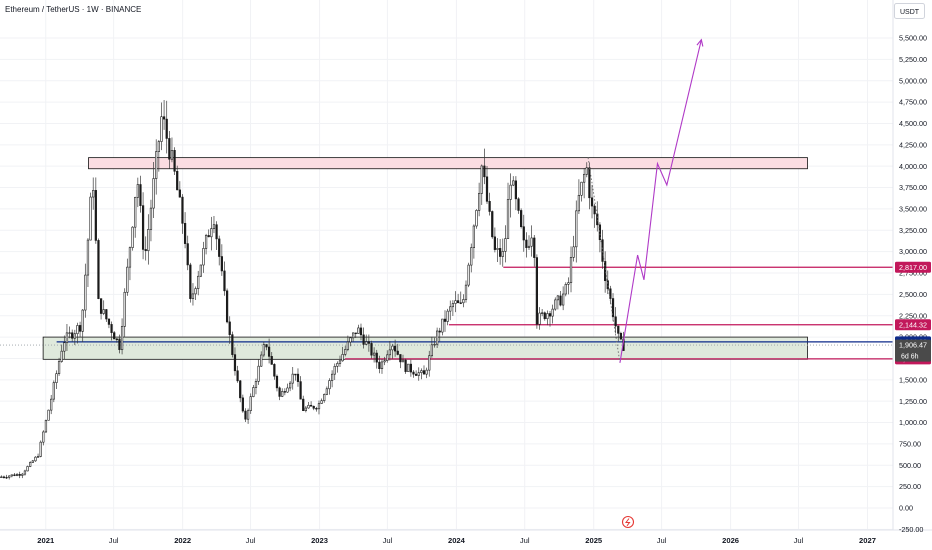  Describe the element at coordinates (913, 59) in the screenshot. I see `y-tick-label: 5,250.00` at that location.